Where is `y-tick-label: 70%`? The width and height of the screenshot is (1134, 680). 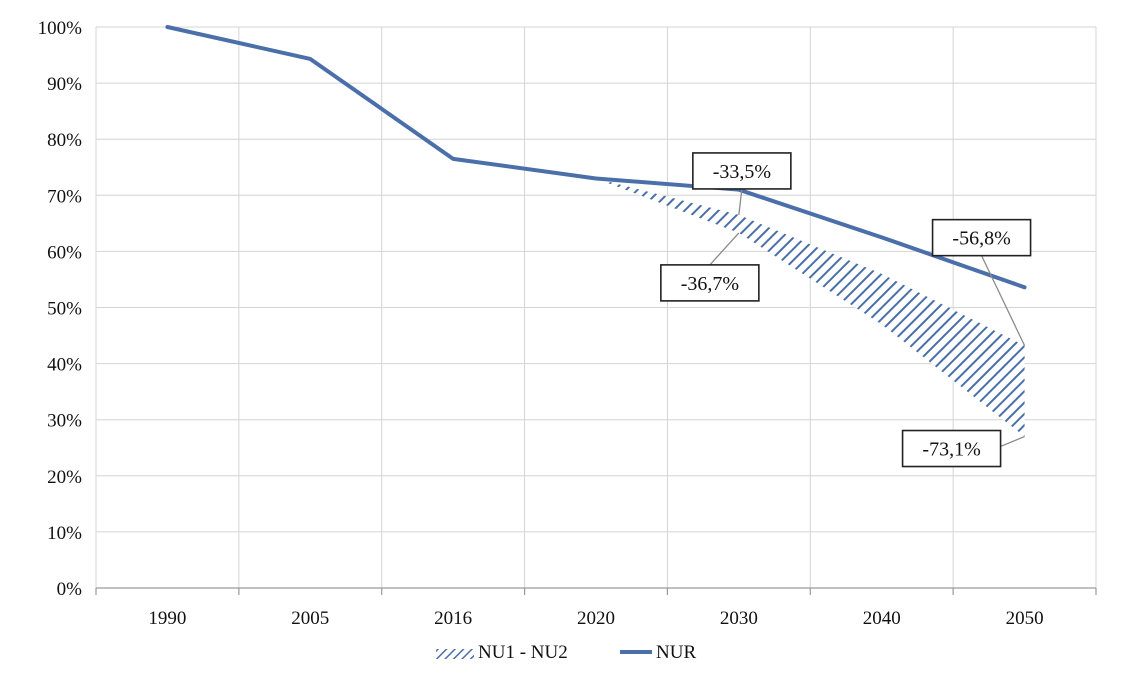 y-tick-label: 70% is located at coordinates (64, 196).